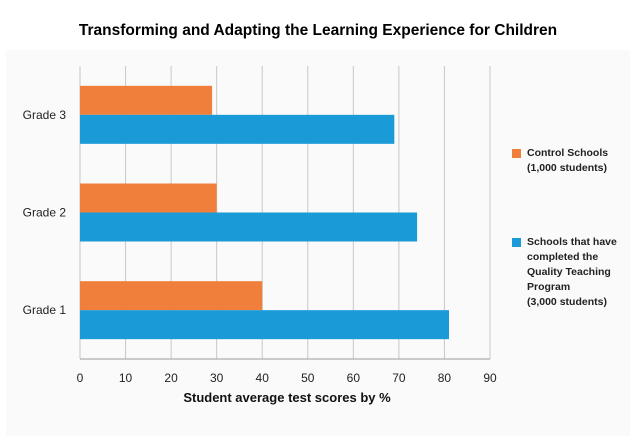 This screenshot has width=636, height=446. I want to click on x-tick-label-40: 40, so click(263, 378).